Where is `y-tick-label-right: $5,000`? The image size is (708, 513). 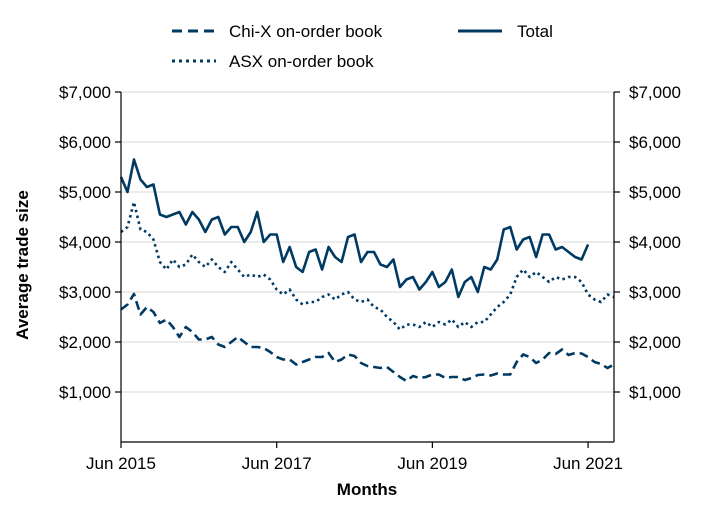
y-tick-label-right: $5,000 is located at coordinates (655, 192).